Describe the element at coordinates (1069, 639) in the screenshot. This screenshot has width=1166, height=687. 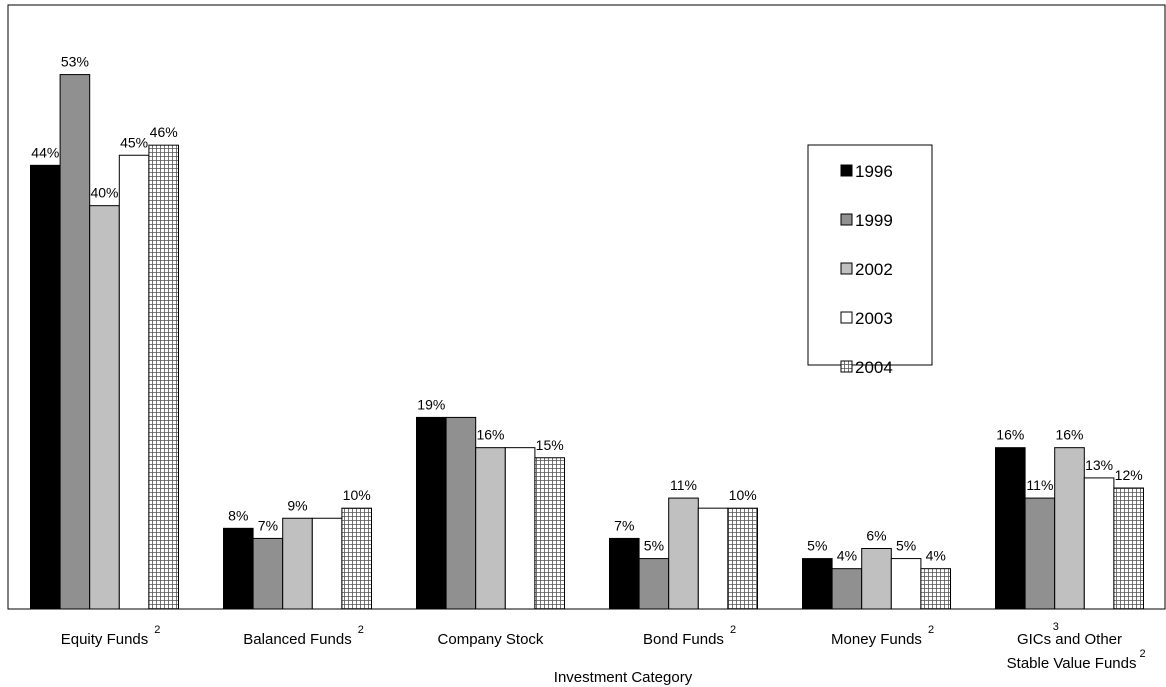
I see `x-tick-label-line: GICs and Other` at that location.